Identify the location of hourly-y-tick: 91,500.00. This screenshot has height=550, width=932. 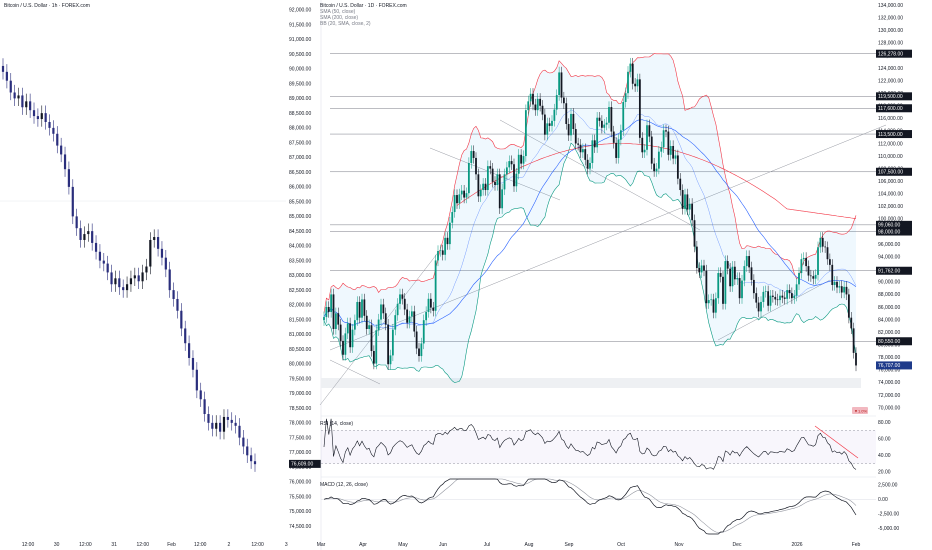
(300, 25).